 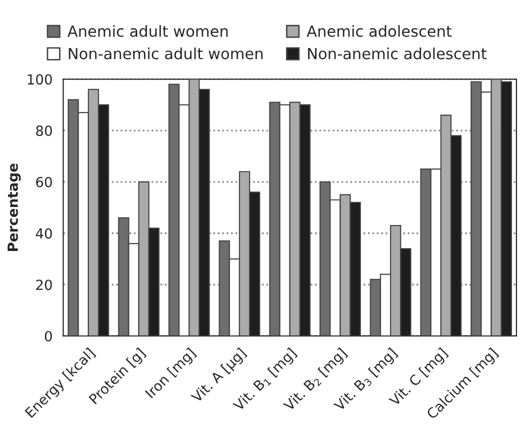 I want to click on y-tick-label: 80, so click(x=44, y=131).